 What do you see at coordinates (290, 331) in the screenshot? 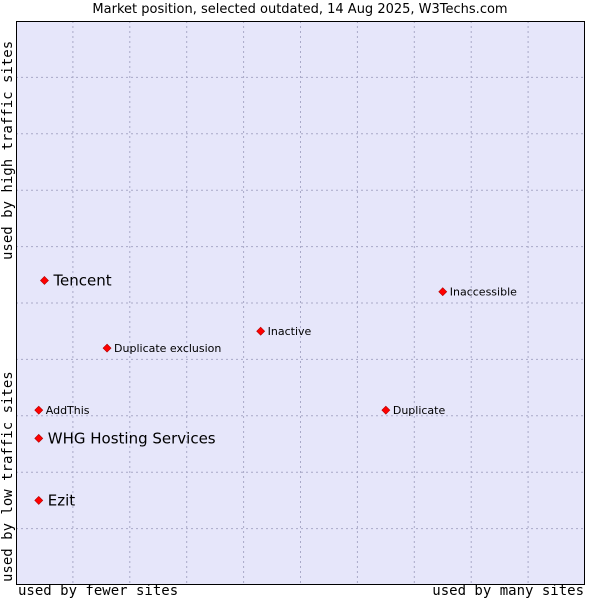
I see `data-point-label: Inactive` at bounding box center [290, 331].